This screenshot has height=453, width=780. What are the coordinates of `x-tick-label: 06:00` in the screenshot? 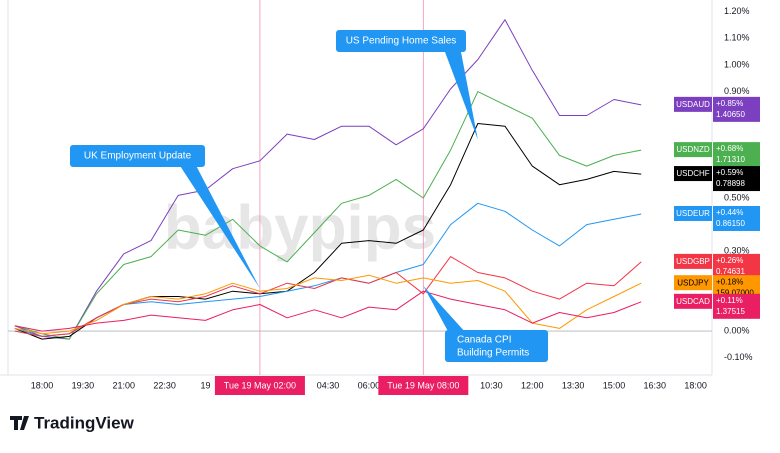 It's located at (369, 385).